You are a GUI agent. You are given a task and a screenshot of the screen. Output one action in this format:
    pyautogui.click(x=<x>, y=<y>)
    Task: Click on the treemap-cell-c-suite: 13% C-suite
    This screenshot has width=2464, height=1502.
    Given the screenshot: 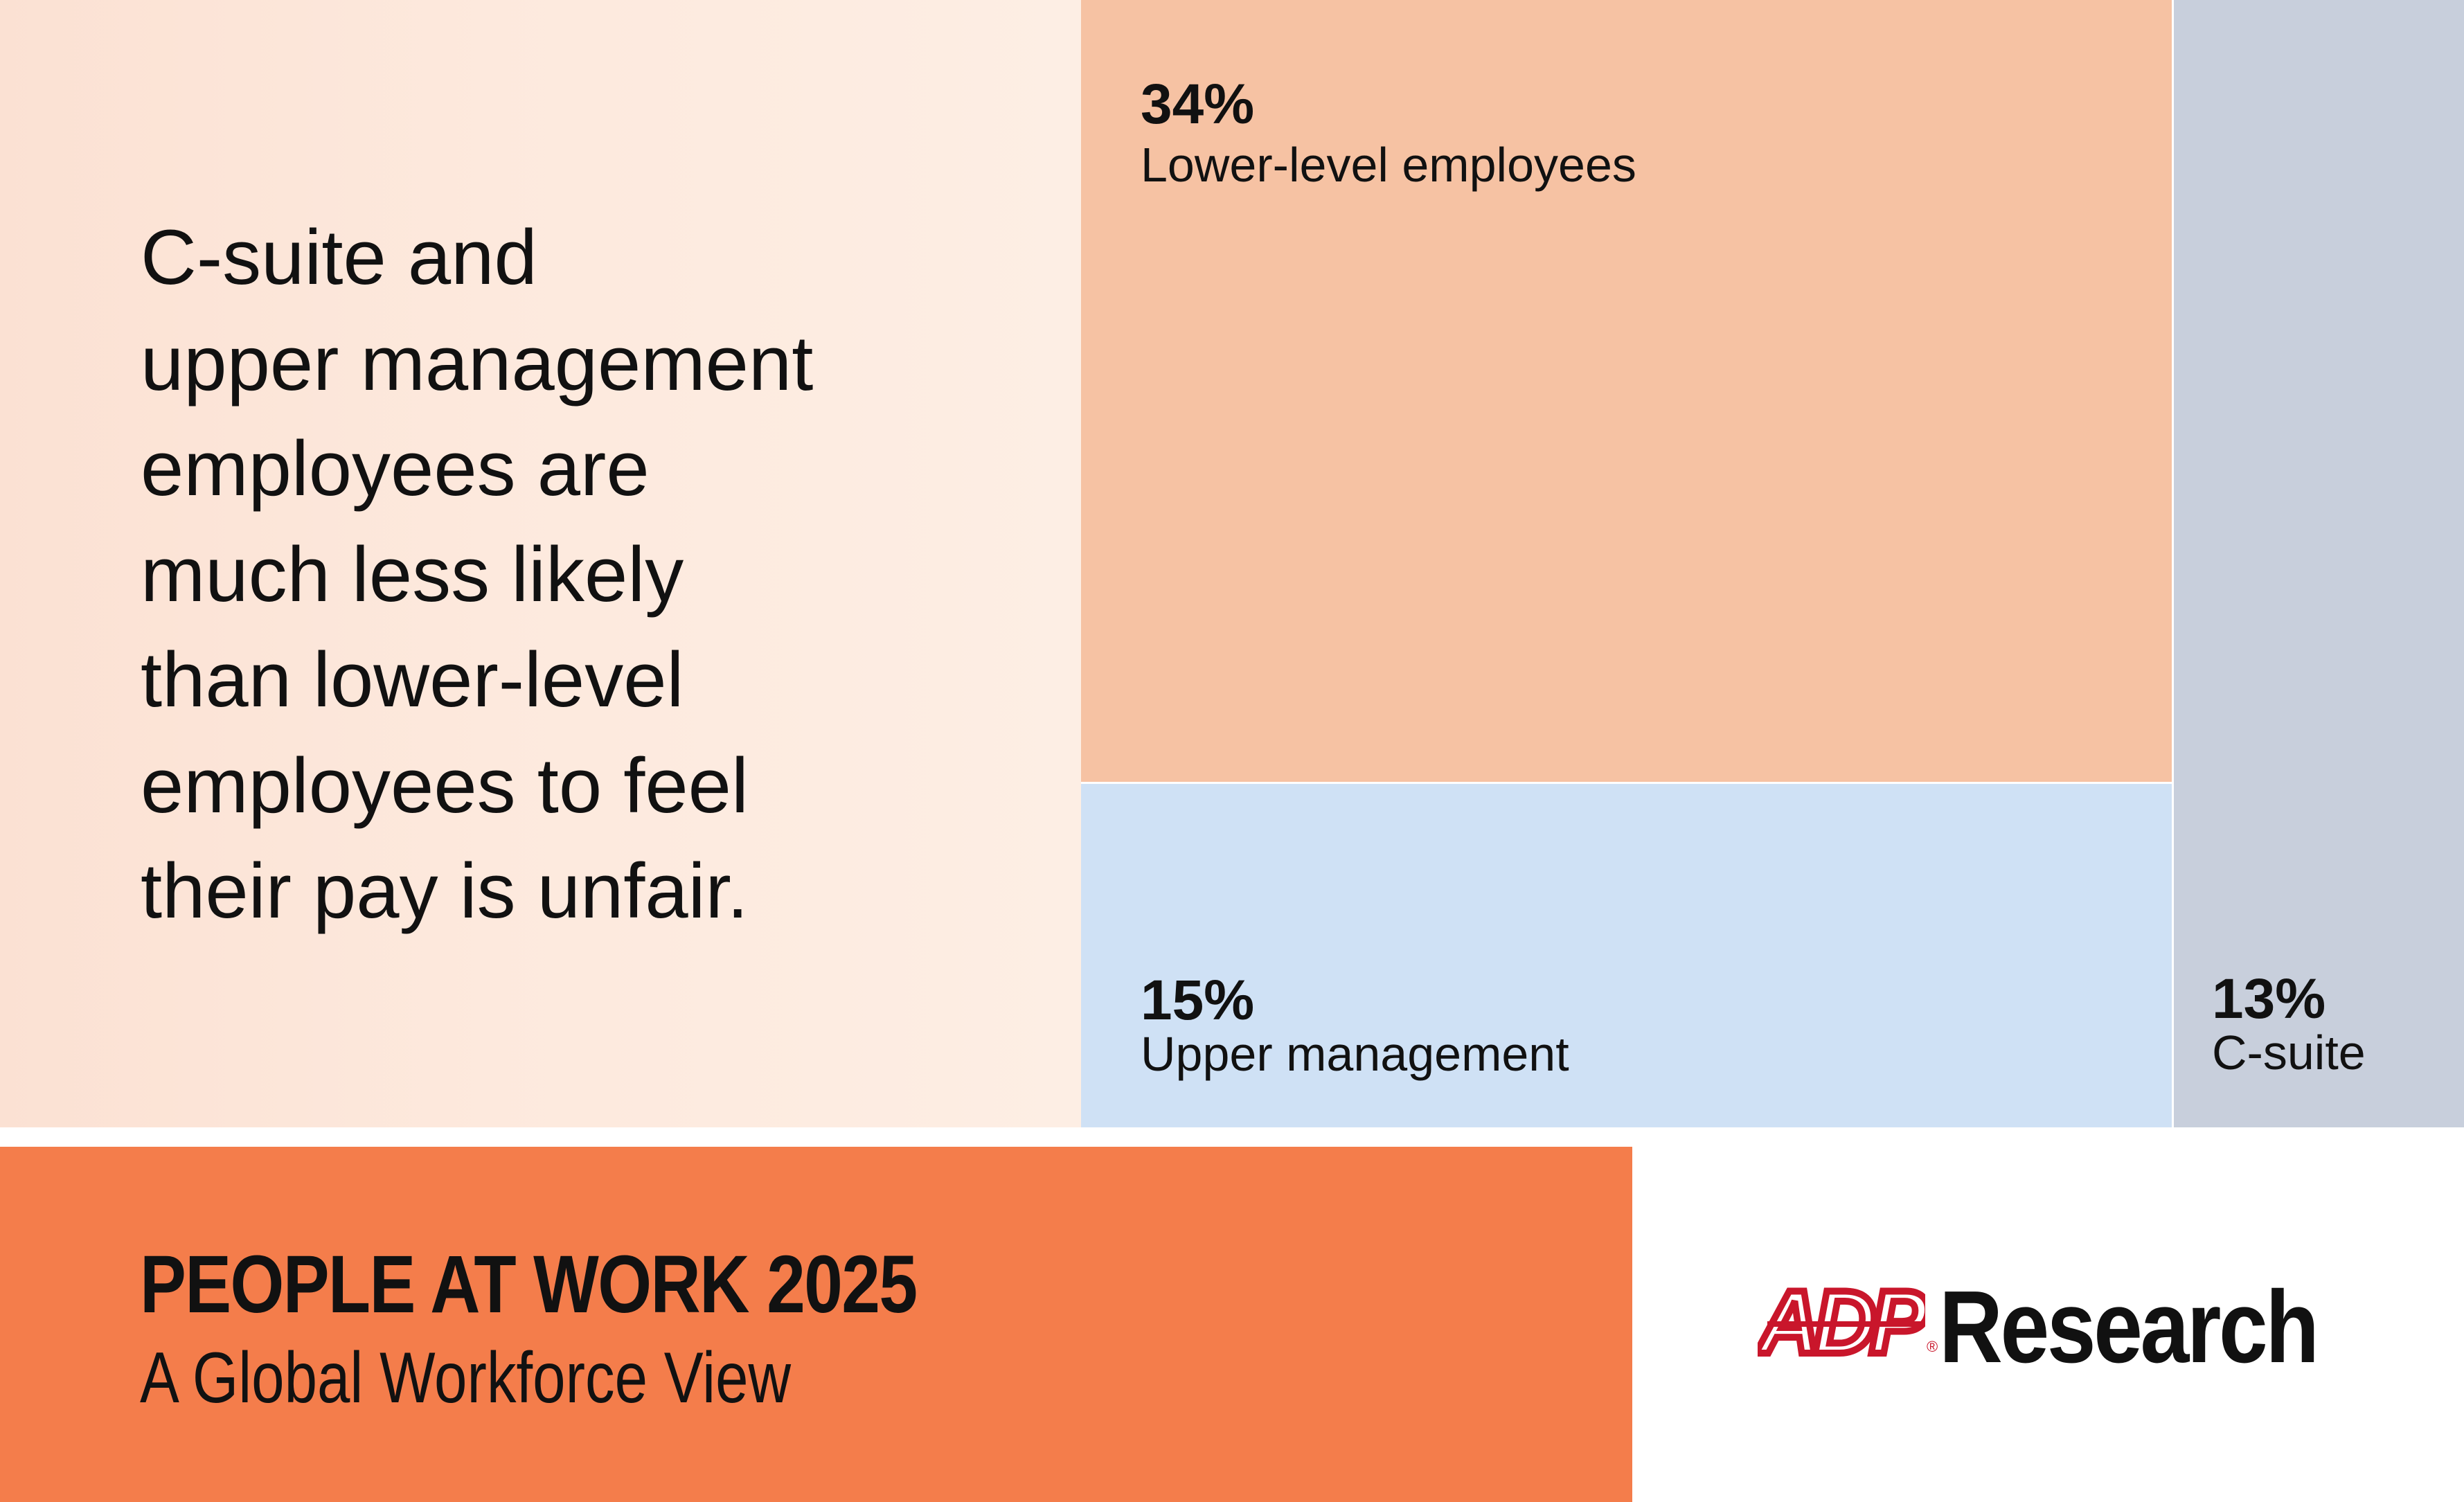 What is the action you would take?
    pyautogui.click(x=2319, y=563)
    